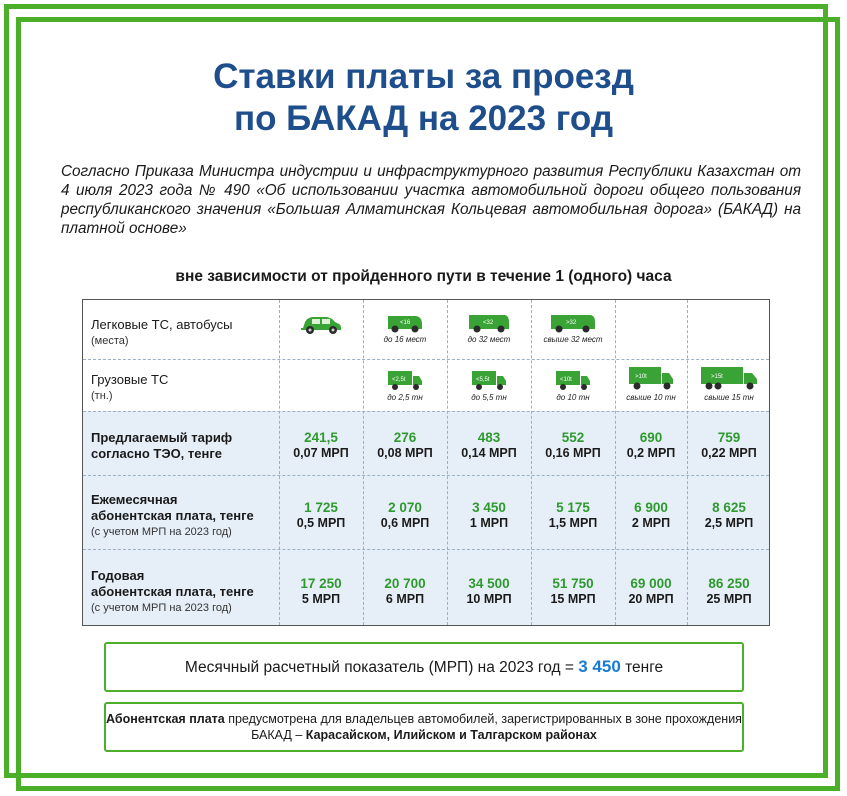 The image size is (847, 796). I want to click on monthly-cell: 3 450 1 МРП, so click(489, 515).